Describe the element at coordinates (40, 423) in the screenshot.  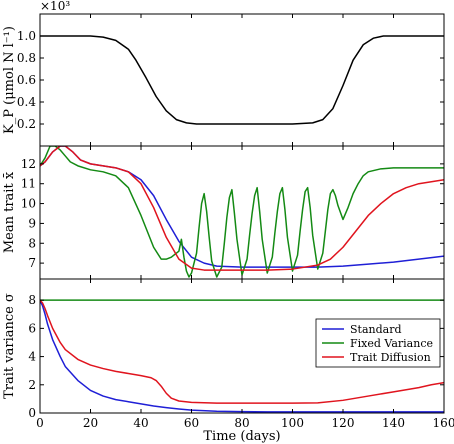
I see `x-tick-label: 0` at that location.